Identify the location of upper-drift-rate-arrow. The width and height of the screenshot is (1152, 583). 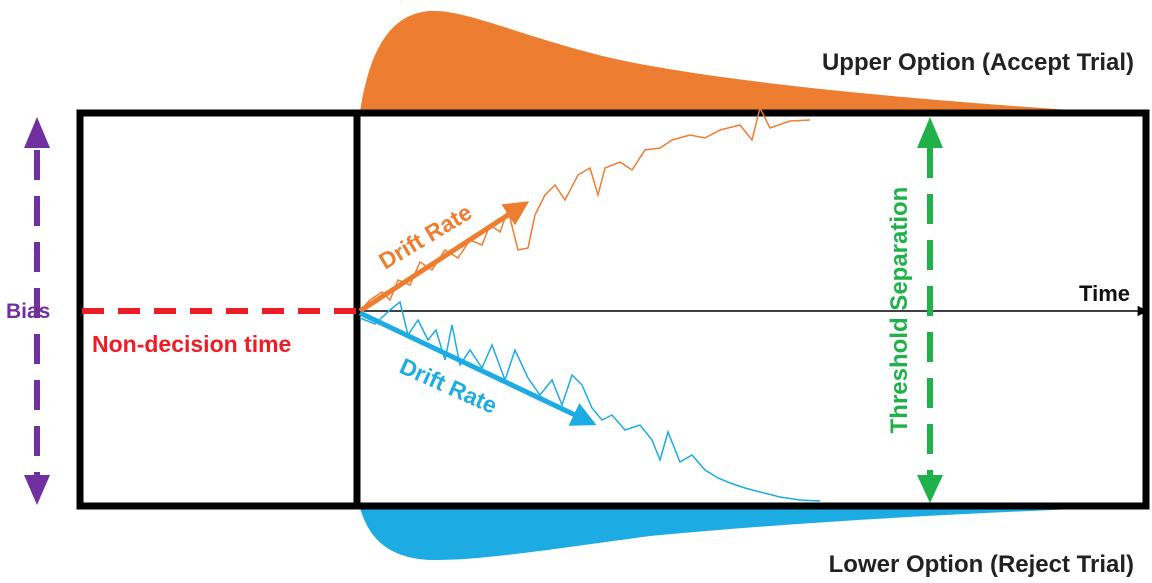
(444, 257).